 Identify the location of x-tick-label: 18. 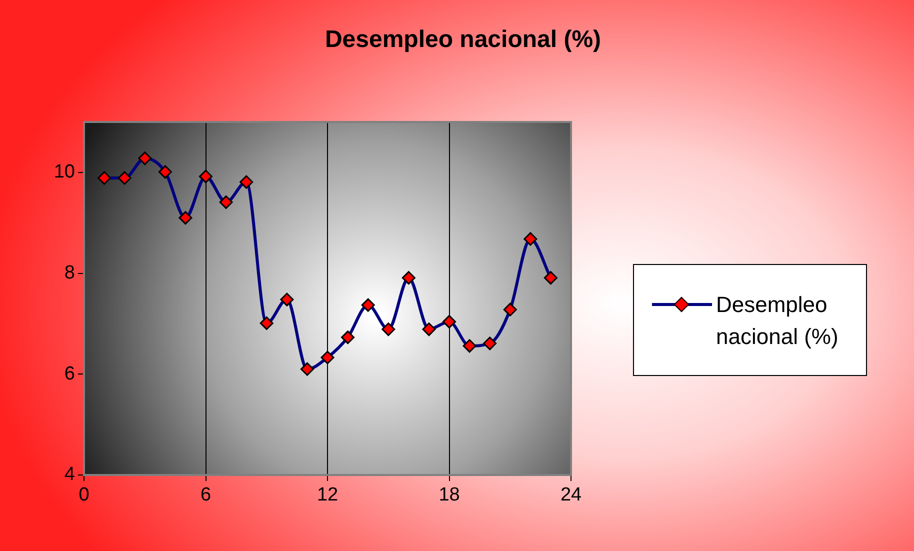
(449, 495).